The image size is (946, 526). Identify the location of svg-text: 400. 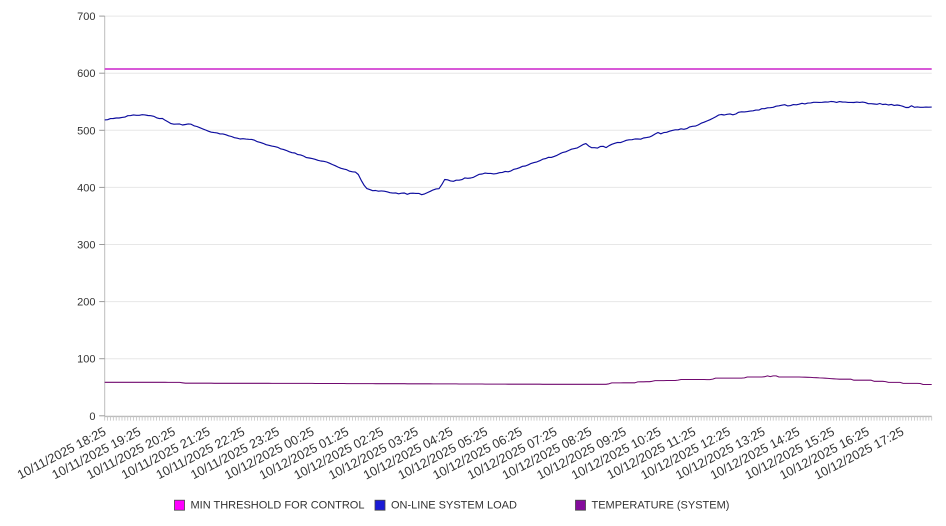
(86, 188).